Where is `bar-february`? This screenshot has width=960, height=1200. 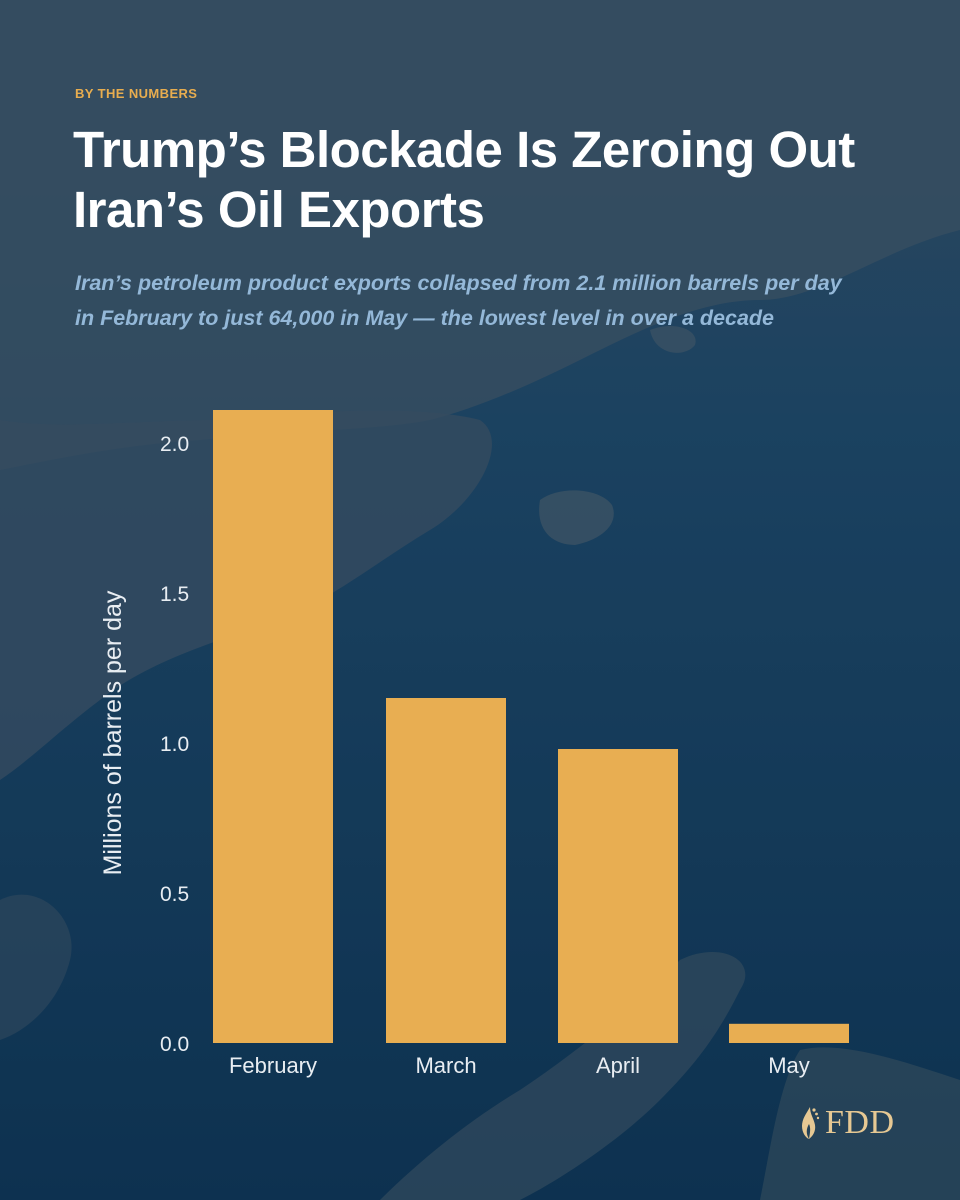 bar-february is located at coordinates (273, 726).